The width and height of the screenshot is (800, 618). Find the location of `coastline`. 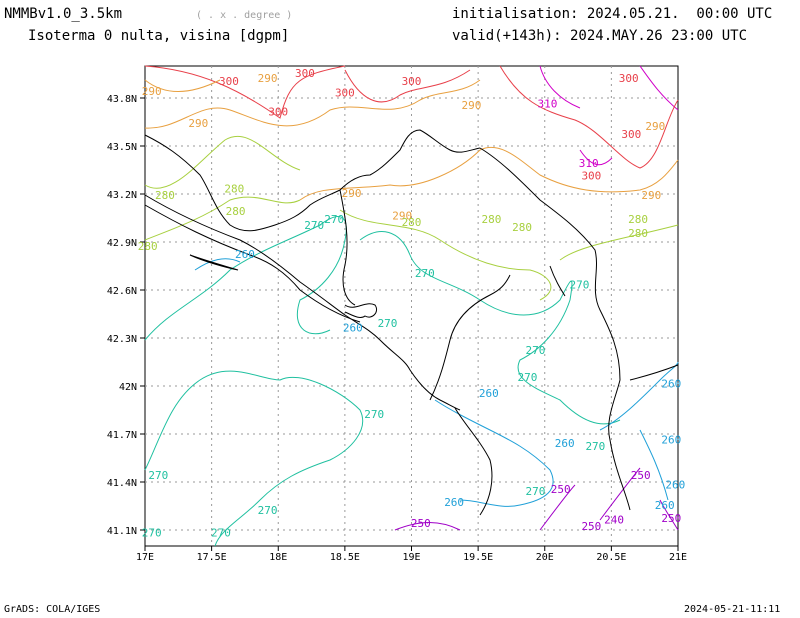

coastline is located at coordinates (302, 302).